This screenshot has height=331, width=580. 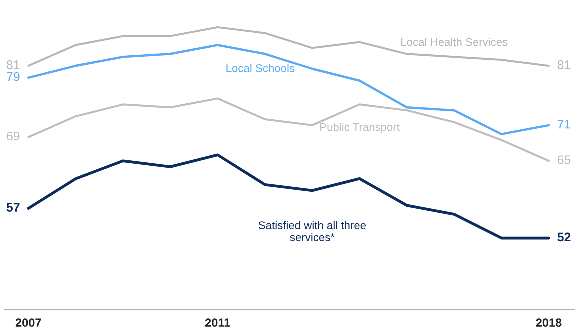 I want to click on series-label: Local Health Services, so click(x=455, y=42).